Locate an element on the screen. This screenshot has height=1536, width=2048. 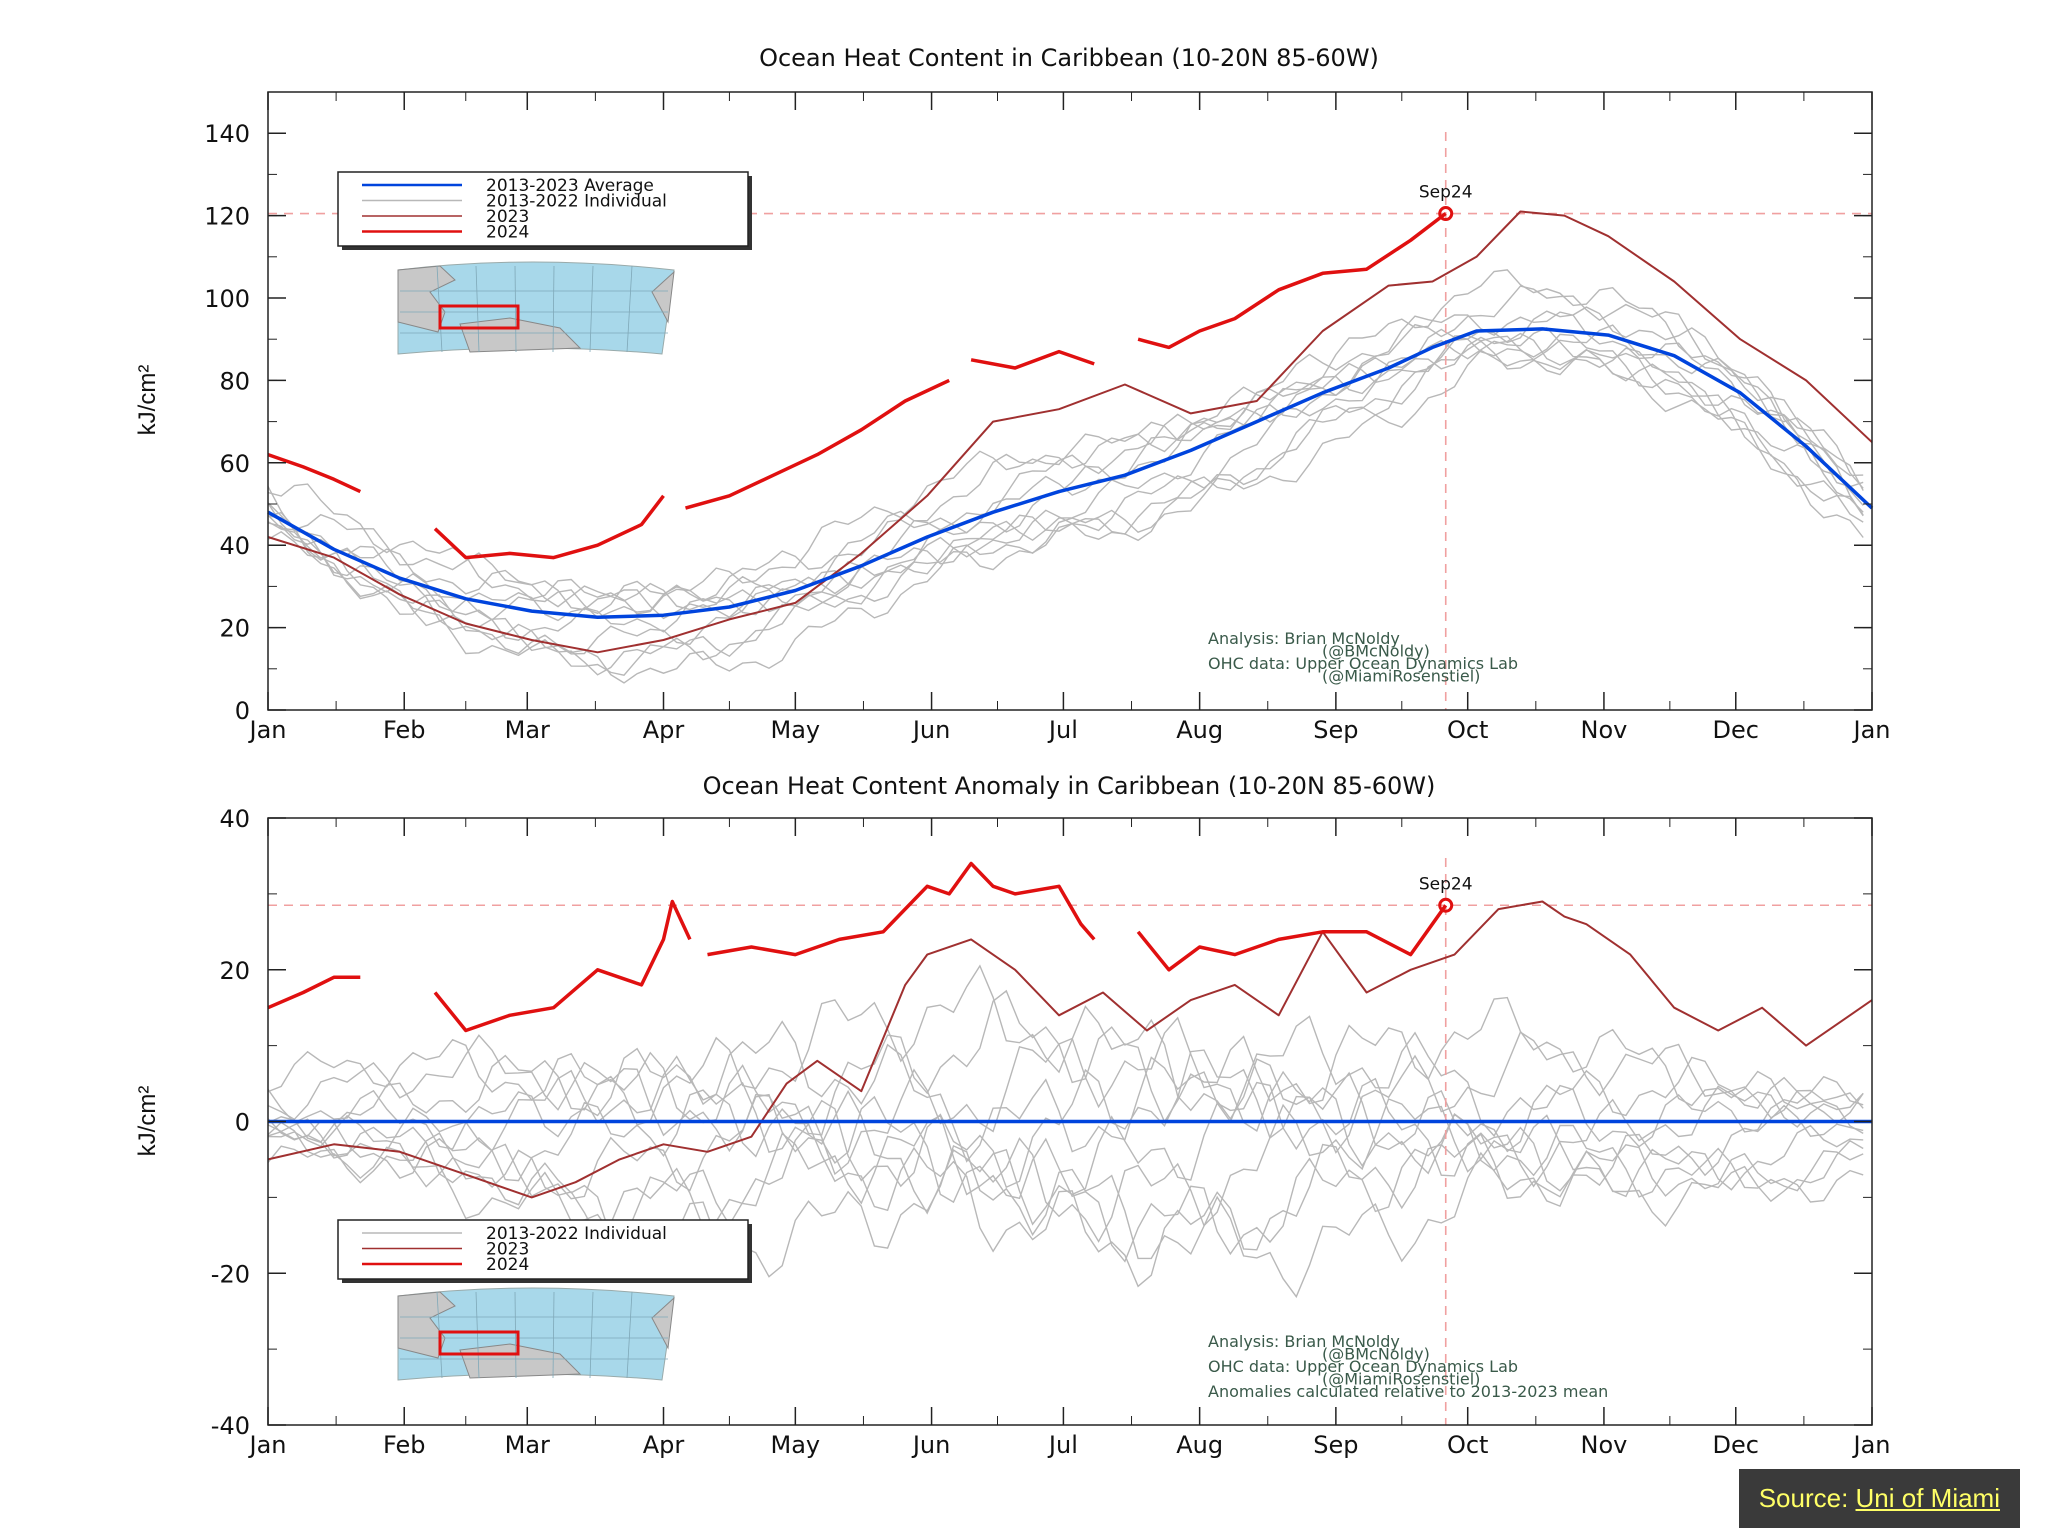
source-note: Source: Uni of Miami is located at coordinates (1879, 1498).